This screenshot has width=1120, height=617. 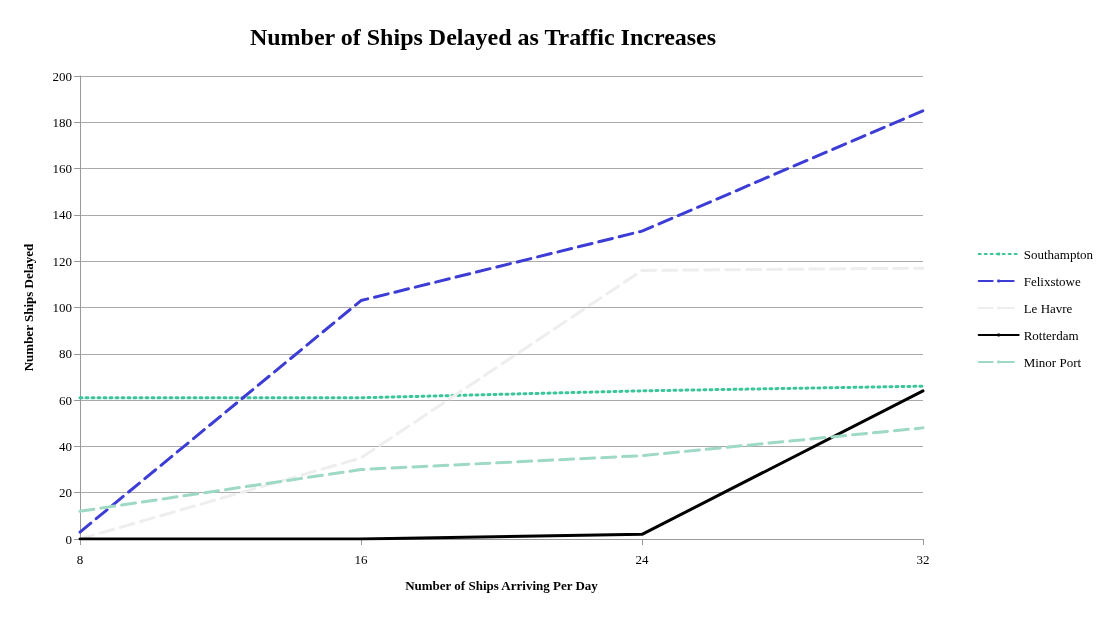 I want to click on legend-label: Rotterdam, so click(x=1051, y=335).